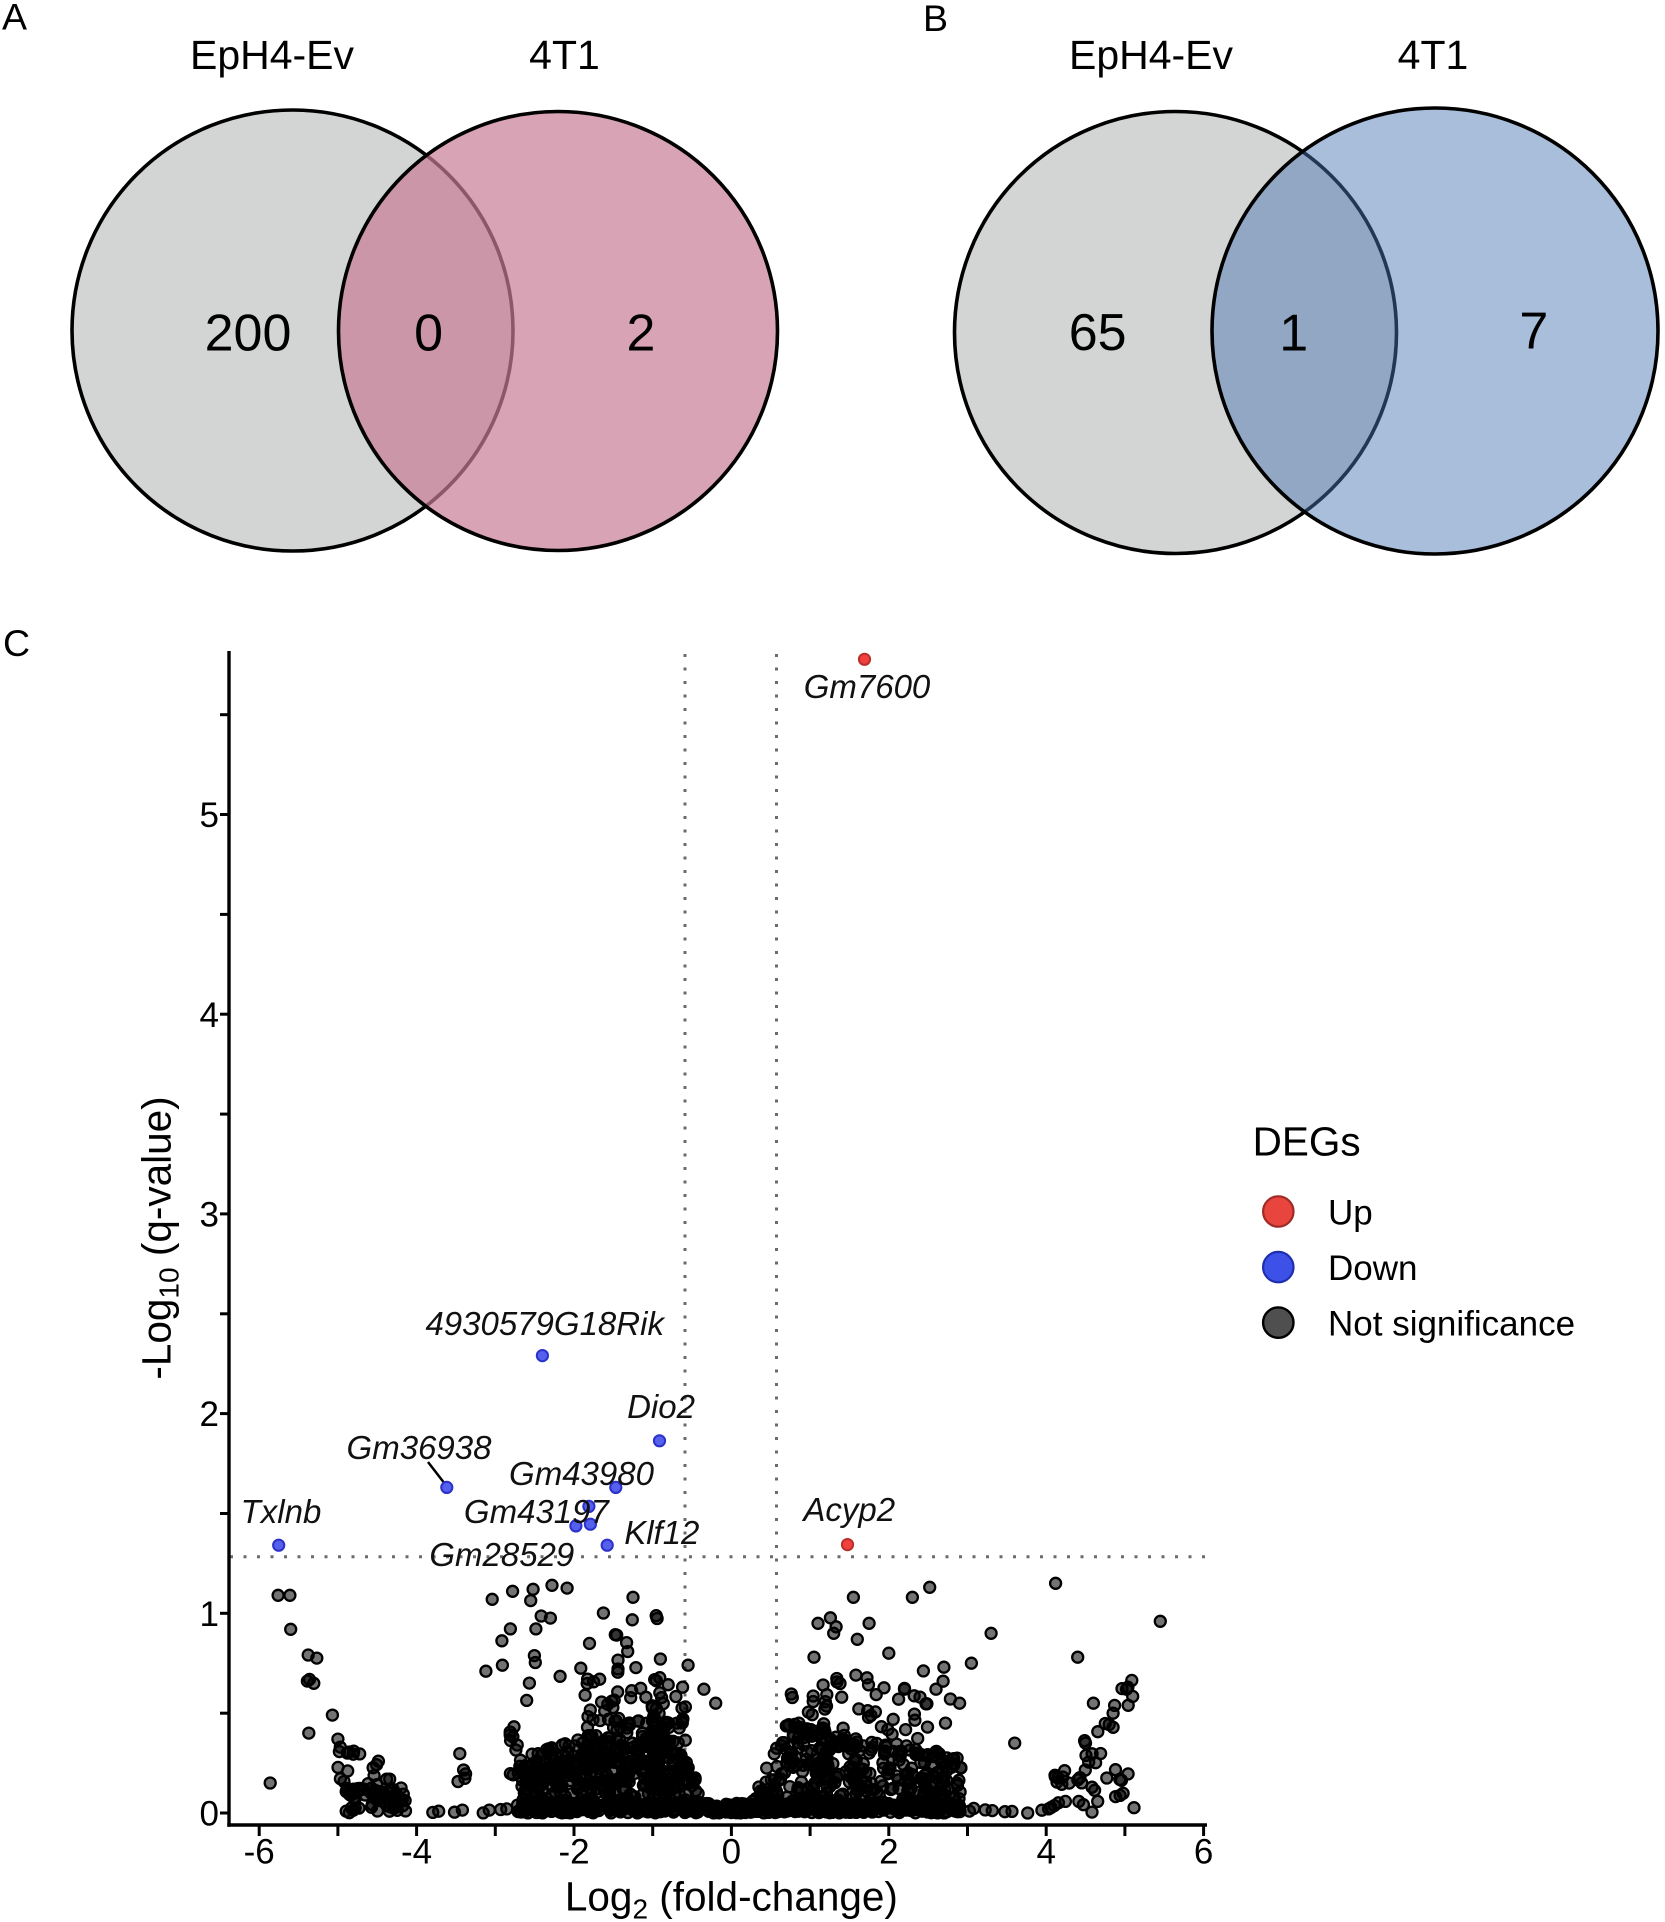 Image resolution: width=1665 pixels, height=1922 pixels. Describe the element at coordinates (661, 1532) in the screenshot. I see `svg-text: Klf12` at that location.